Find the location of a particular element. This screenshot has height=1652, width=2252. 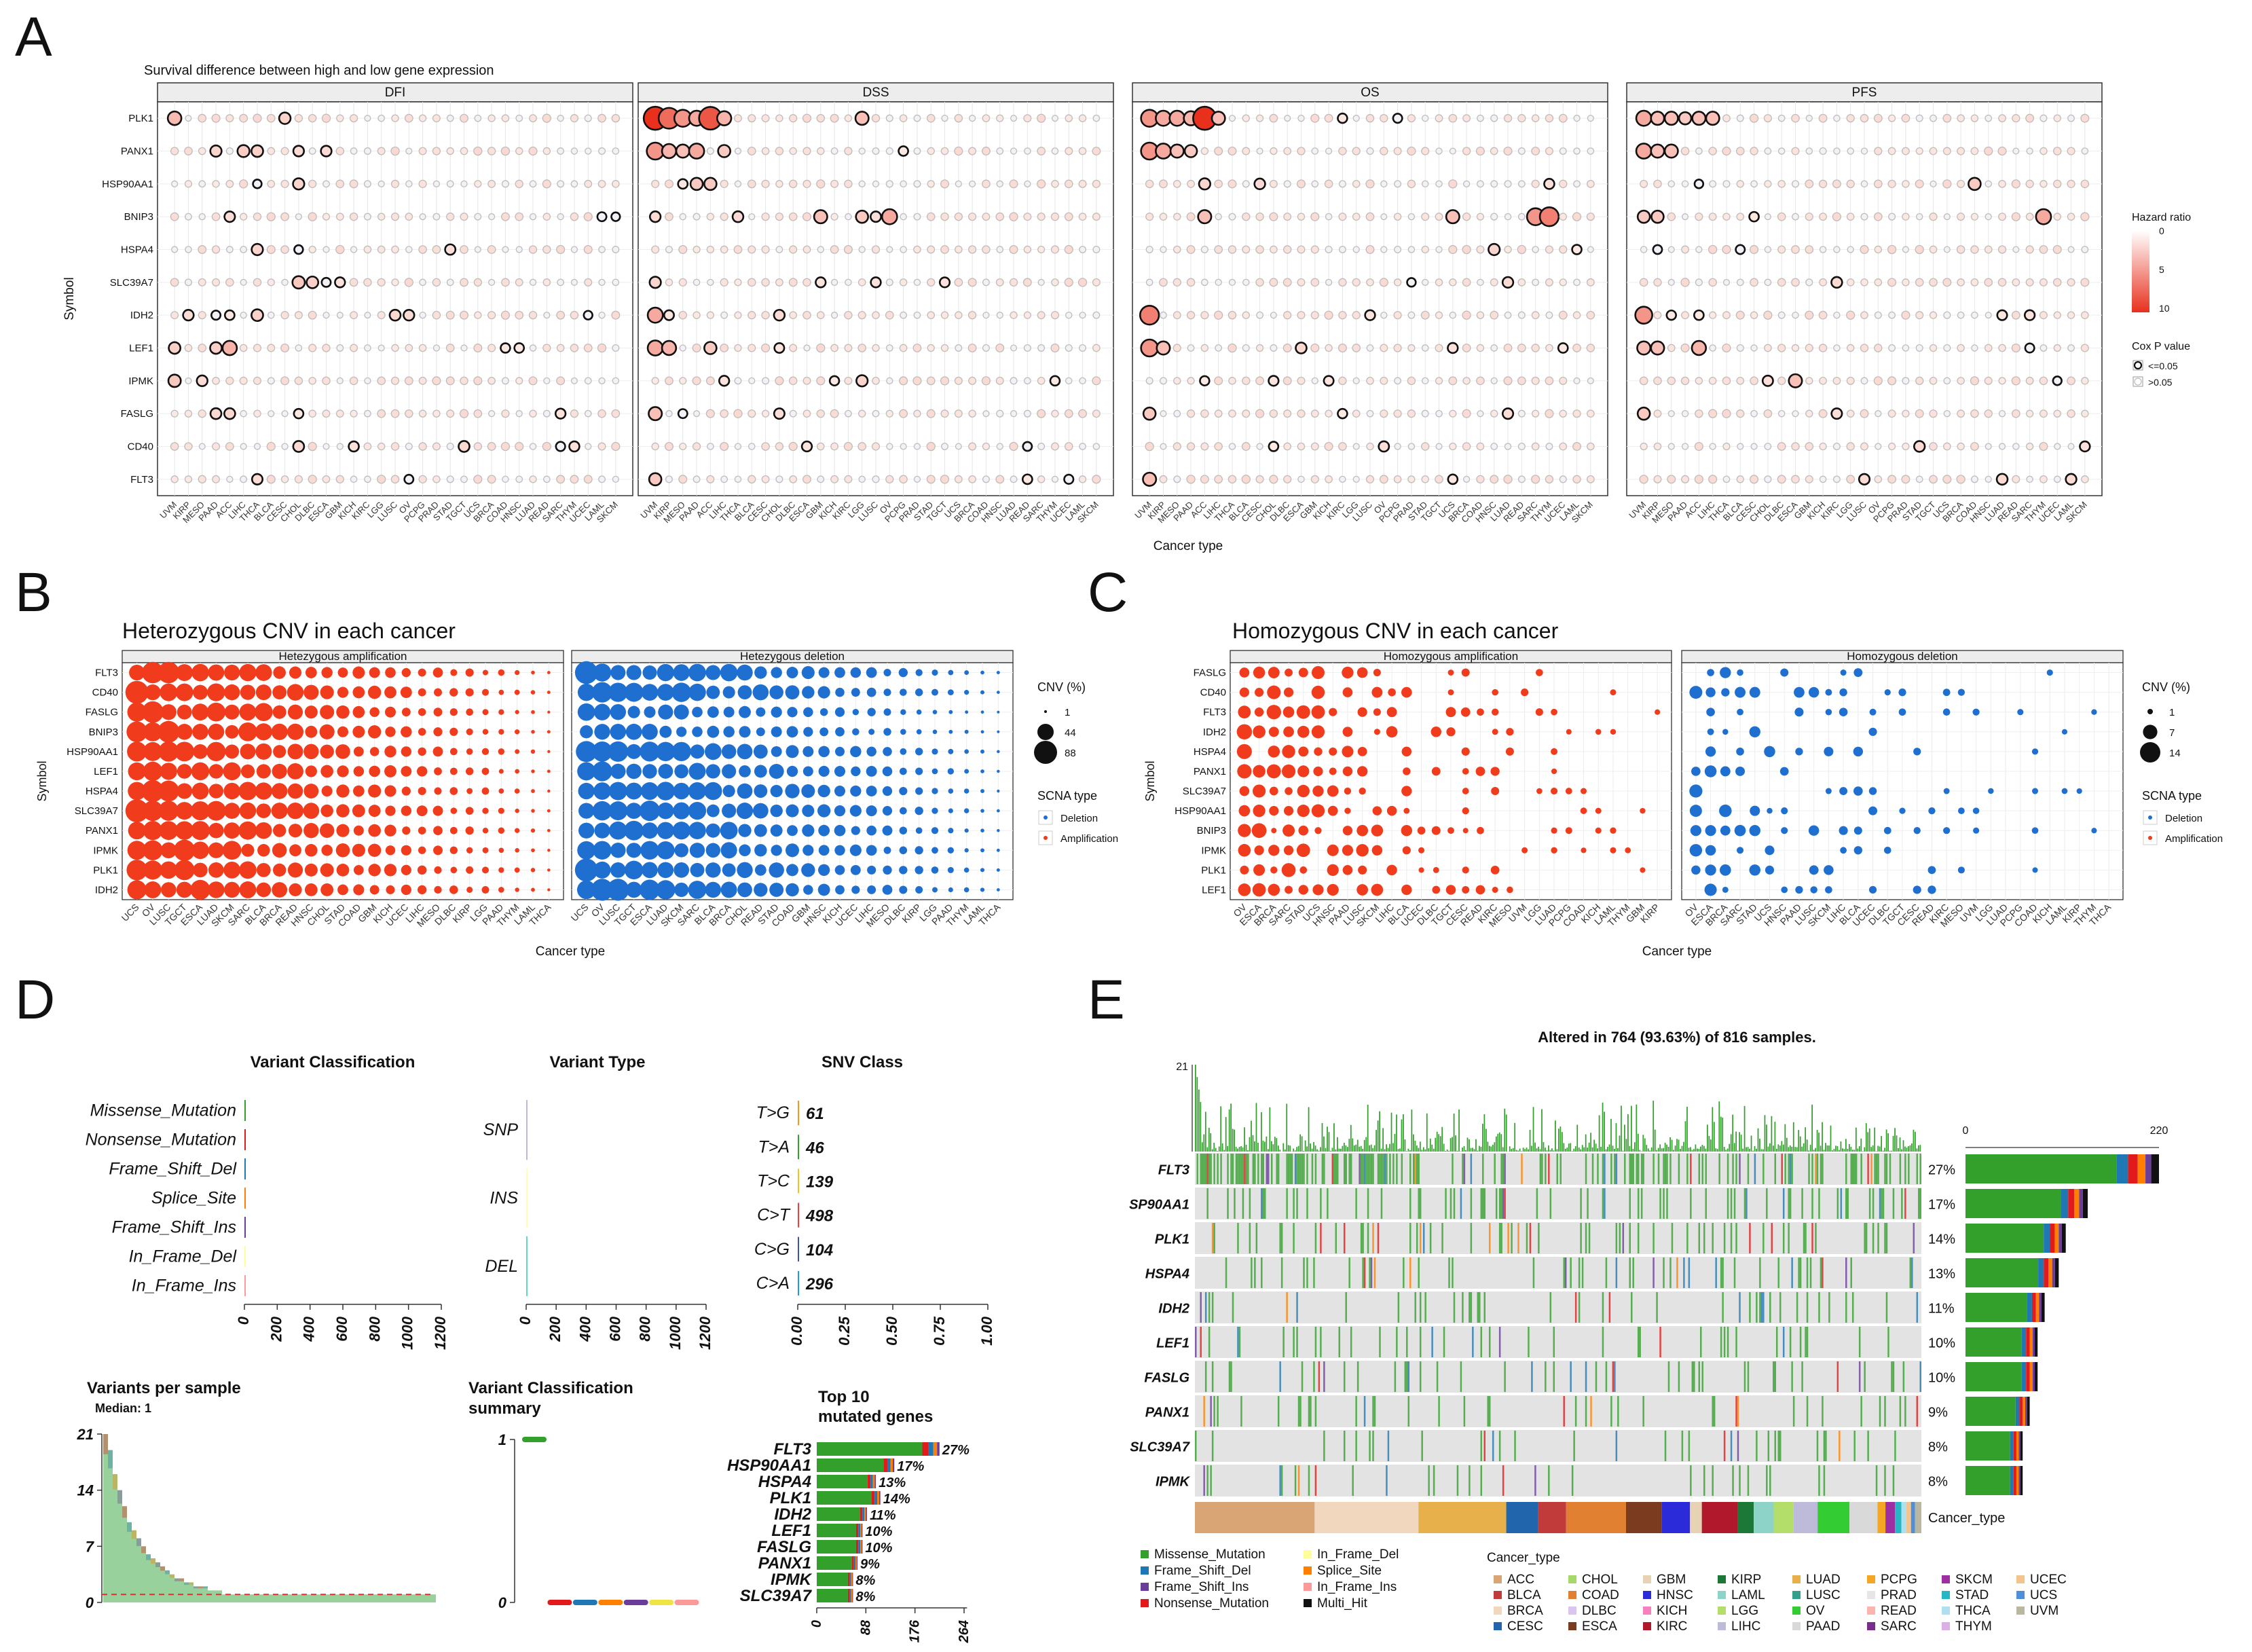

x-tick-label: 800 is located at coordinates (374, 1329).